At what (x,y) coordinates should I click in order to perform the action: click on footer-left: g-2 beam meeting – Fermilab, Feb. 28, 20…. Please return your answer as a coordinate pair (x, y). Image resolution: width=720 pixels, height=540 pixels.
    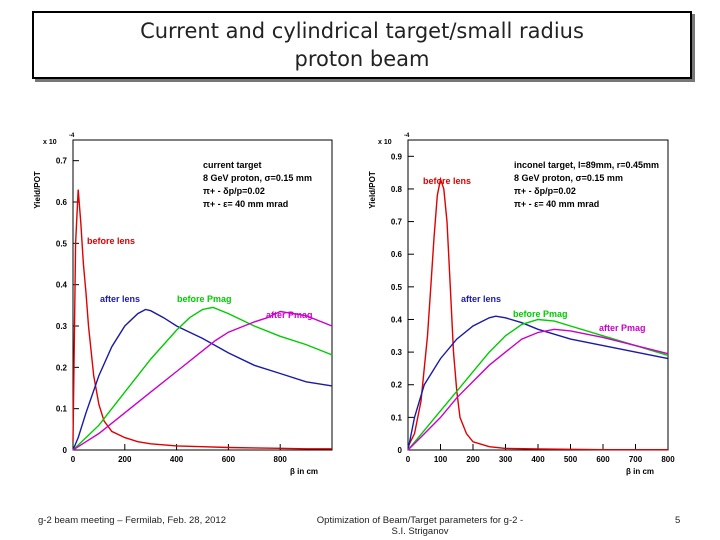
    Looking at the image, I should click on (132, 520).